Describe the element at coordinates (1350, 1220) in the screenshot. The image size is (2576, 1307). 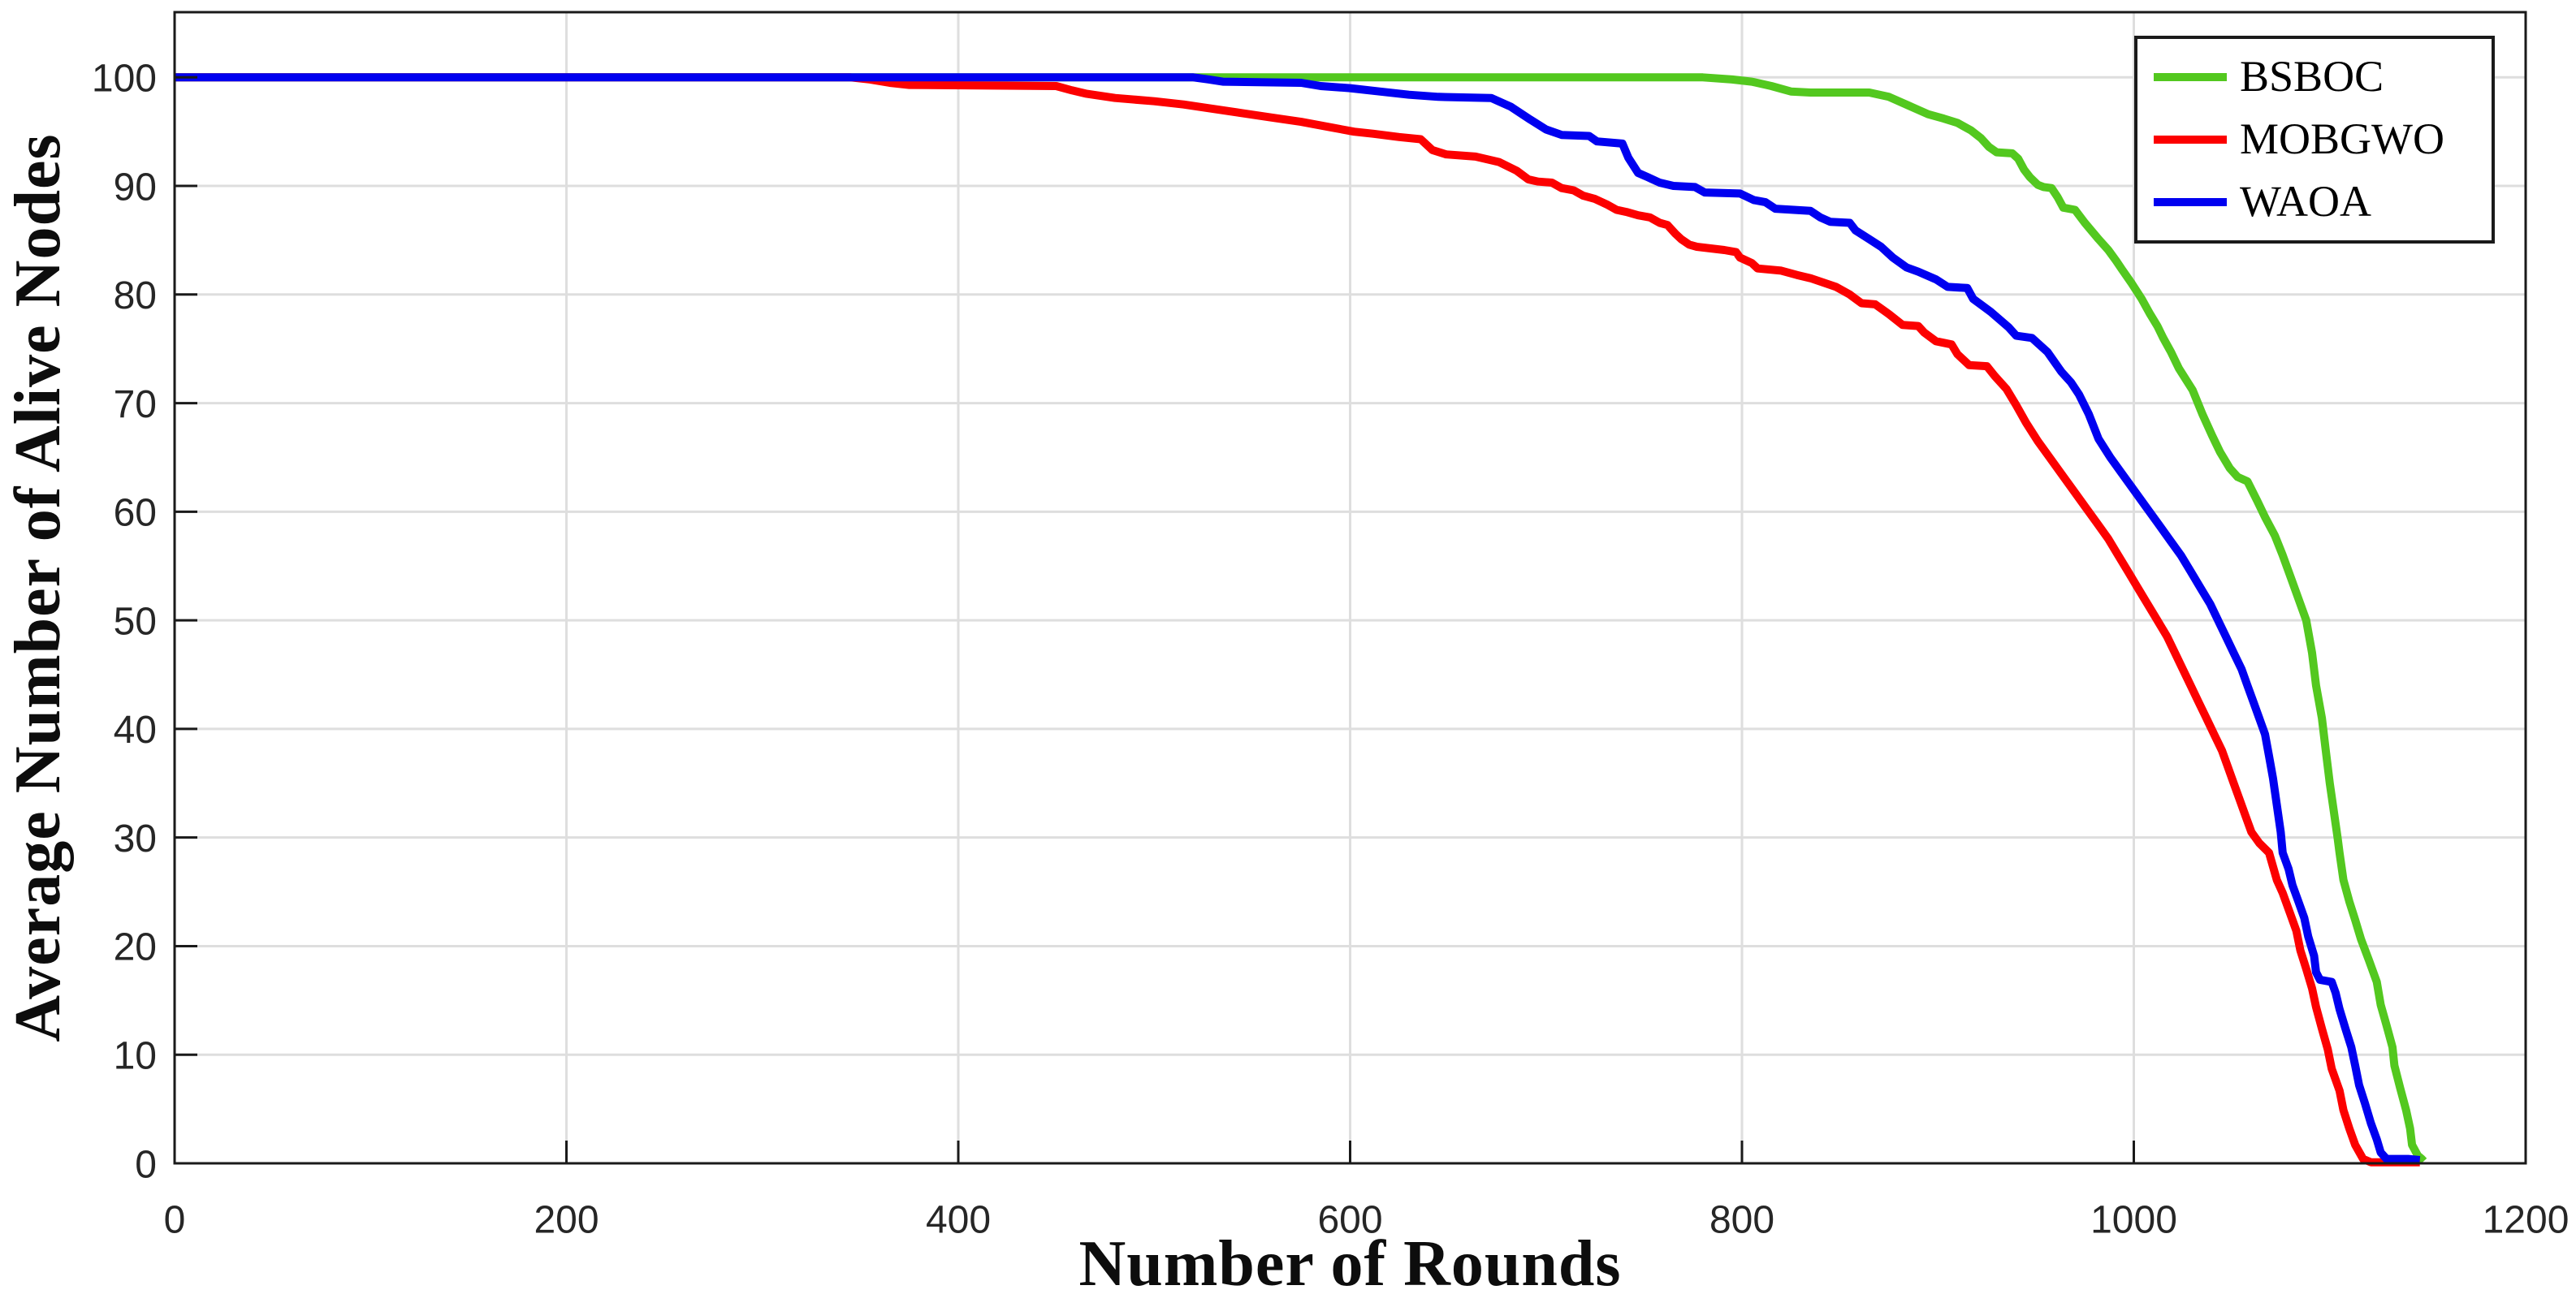
I see `x-tick-label-600: 600` at that location.